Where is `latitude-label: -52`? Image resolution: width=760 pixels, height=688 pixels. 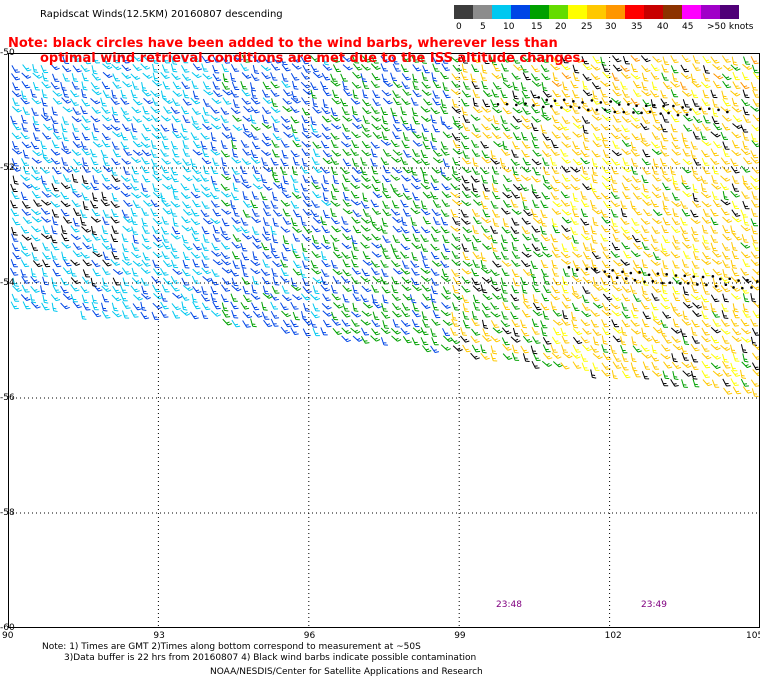 latitude-label: -52 is located at coordinates (7, 168).